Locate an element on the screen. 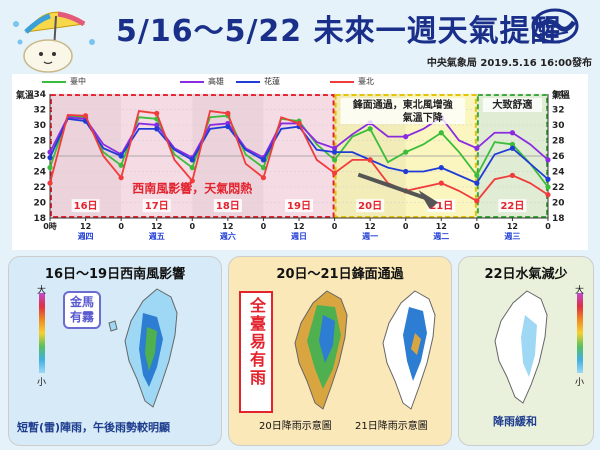  x-tick-label: 0時 is located at coordinates (50, 226).